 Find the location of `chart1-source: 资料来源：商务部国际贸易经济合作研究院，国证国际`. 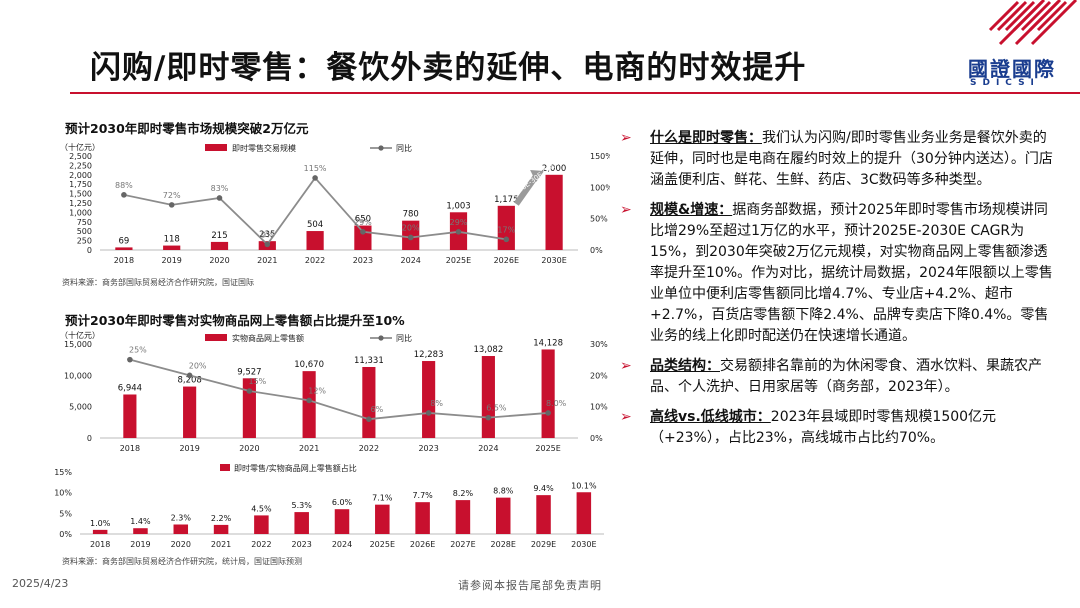

chart1-source: 资料来源：商务部国际贸易经济合作研究院，国证国际 is located at coordinates (158, 282).